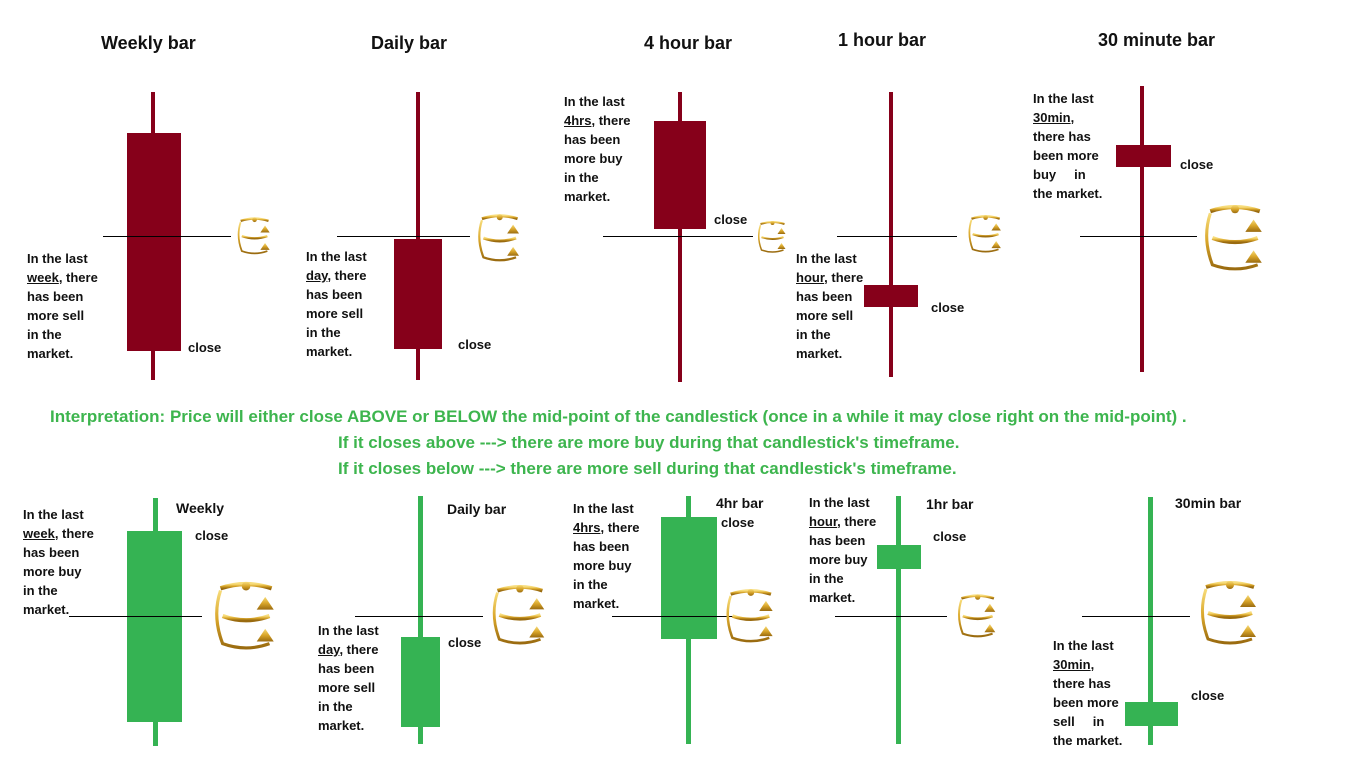  I want to click on weekly-title: Weekly, so click(200, 508).